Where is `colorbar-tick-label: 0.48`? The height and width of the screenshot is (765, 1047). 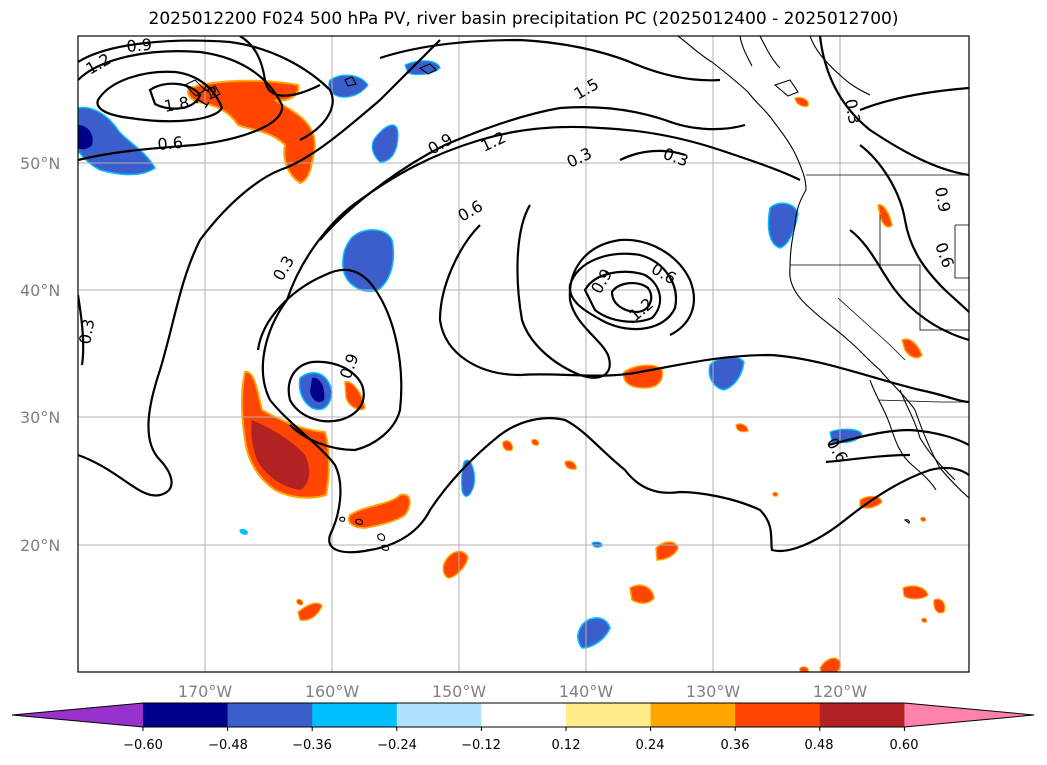
colorbar-tick-label: 0.48 is located at coordinates (819, 745).